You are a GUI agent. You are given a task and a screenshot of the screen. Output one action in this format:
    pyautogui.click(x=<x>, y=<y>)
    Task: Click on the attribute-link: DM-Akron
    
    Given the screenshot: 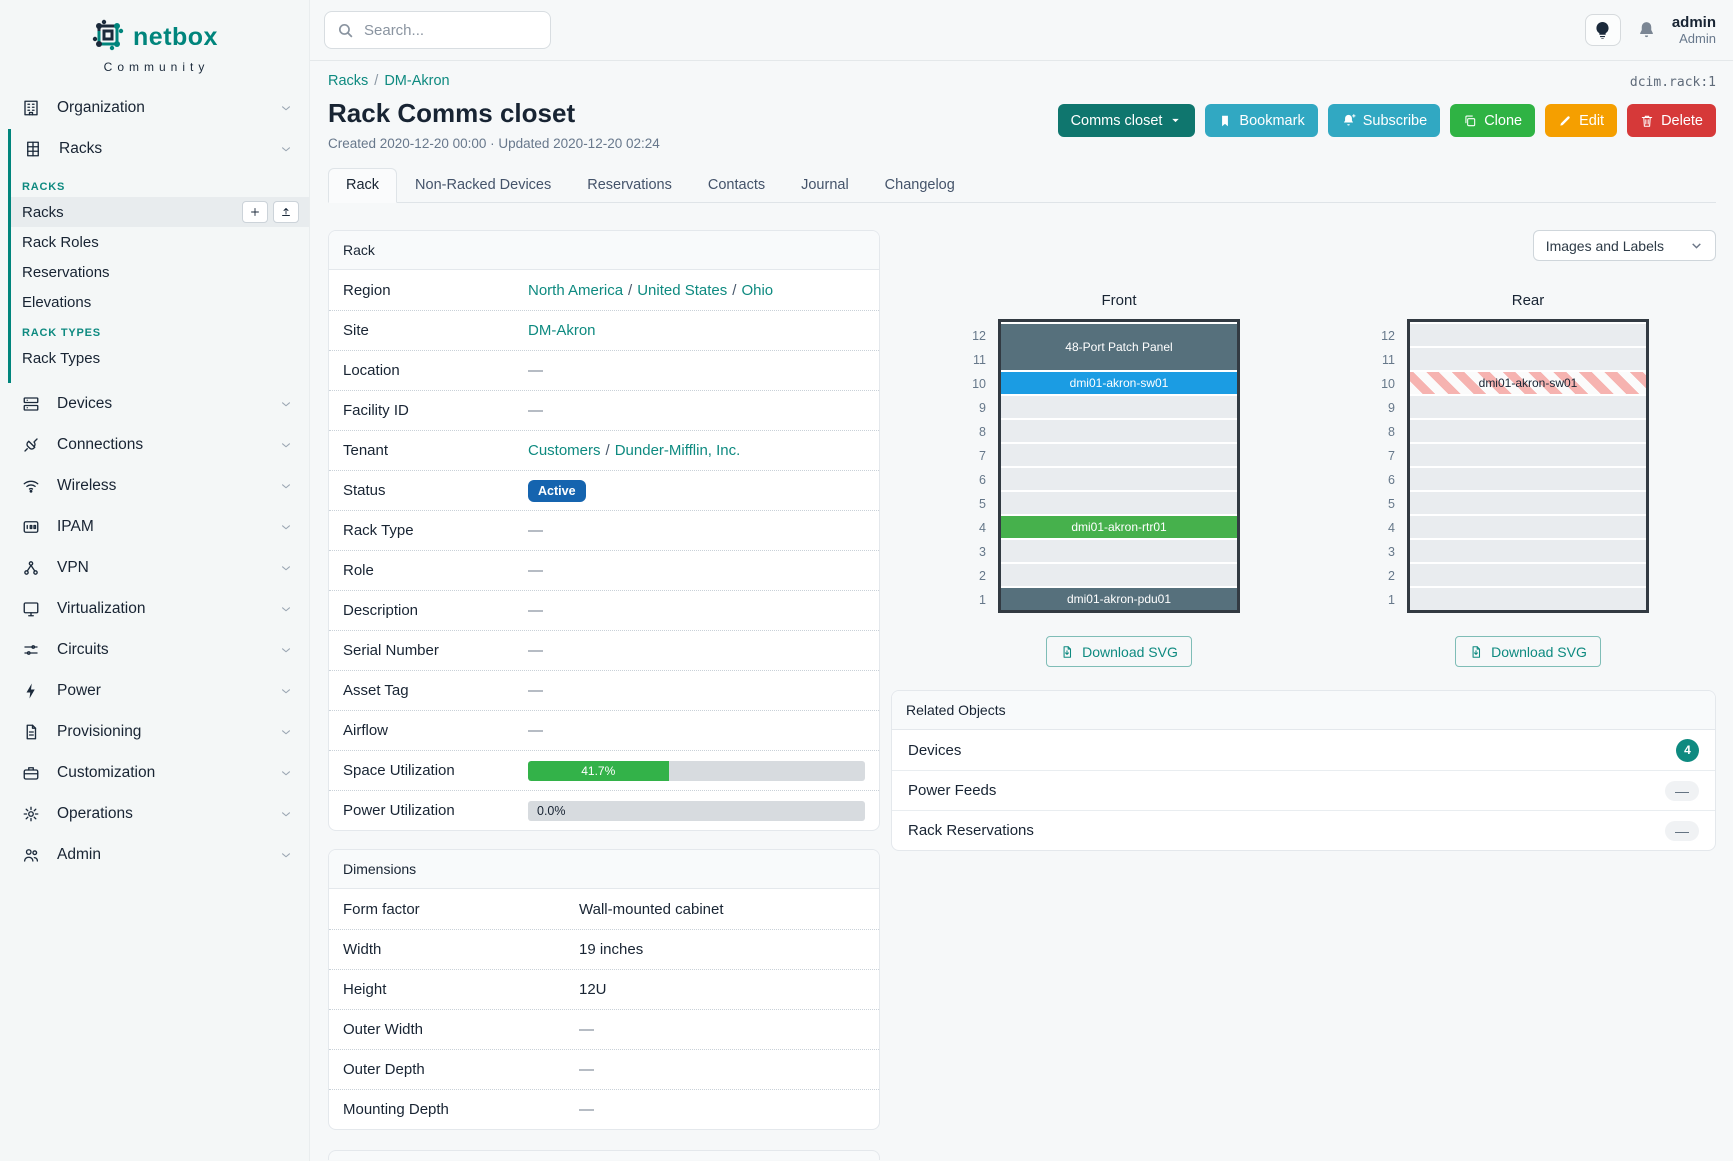 What is the action you would take?
    pyautogui.click(x=562, y=330)
    